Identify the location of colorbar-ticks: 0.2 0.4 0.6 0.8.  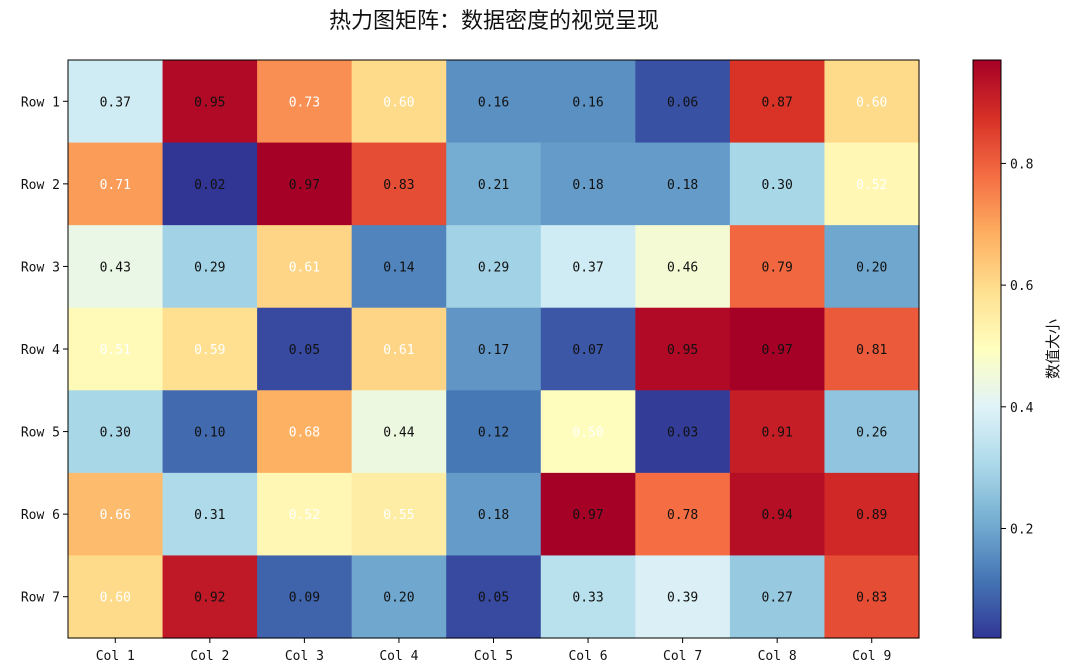
(1017, 347).